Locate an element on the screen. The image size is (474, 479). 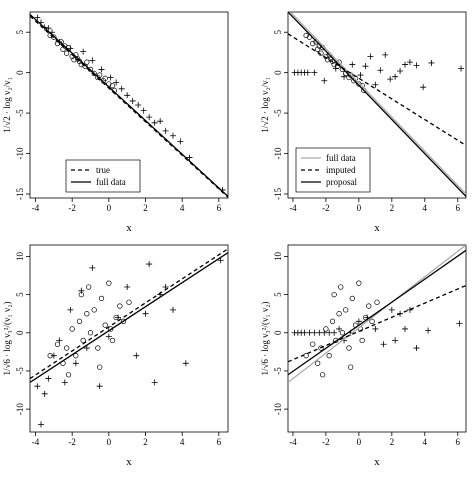
x-axis-label: x is located at coordinates (129, 462).